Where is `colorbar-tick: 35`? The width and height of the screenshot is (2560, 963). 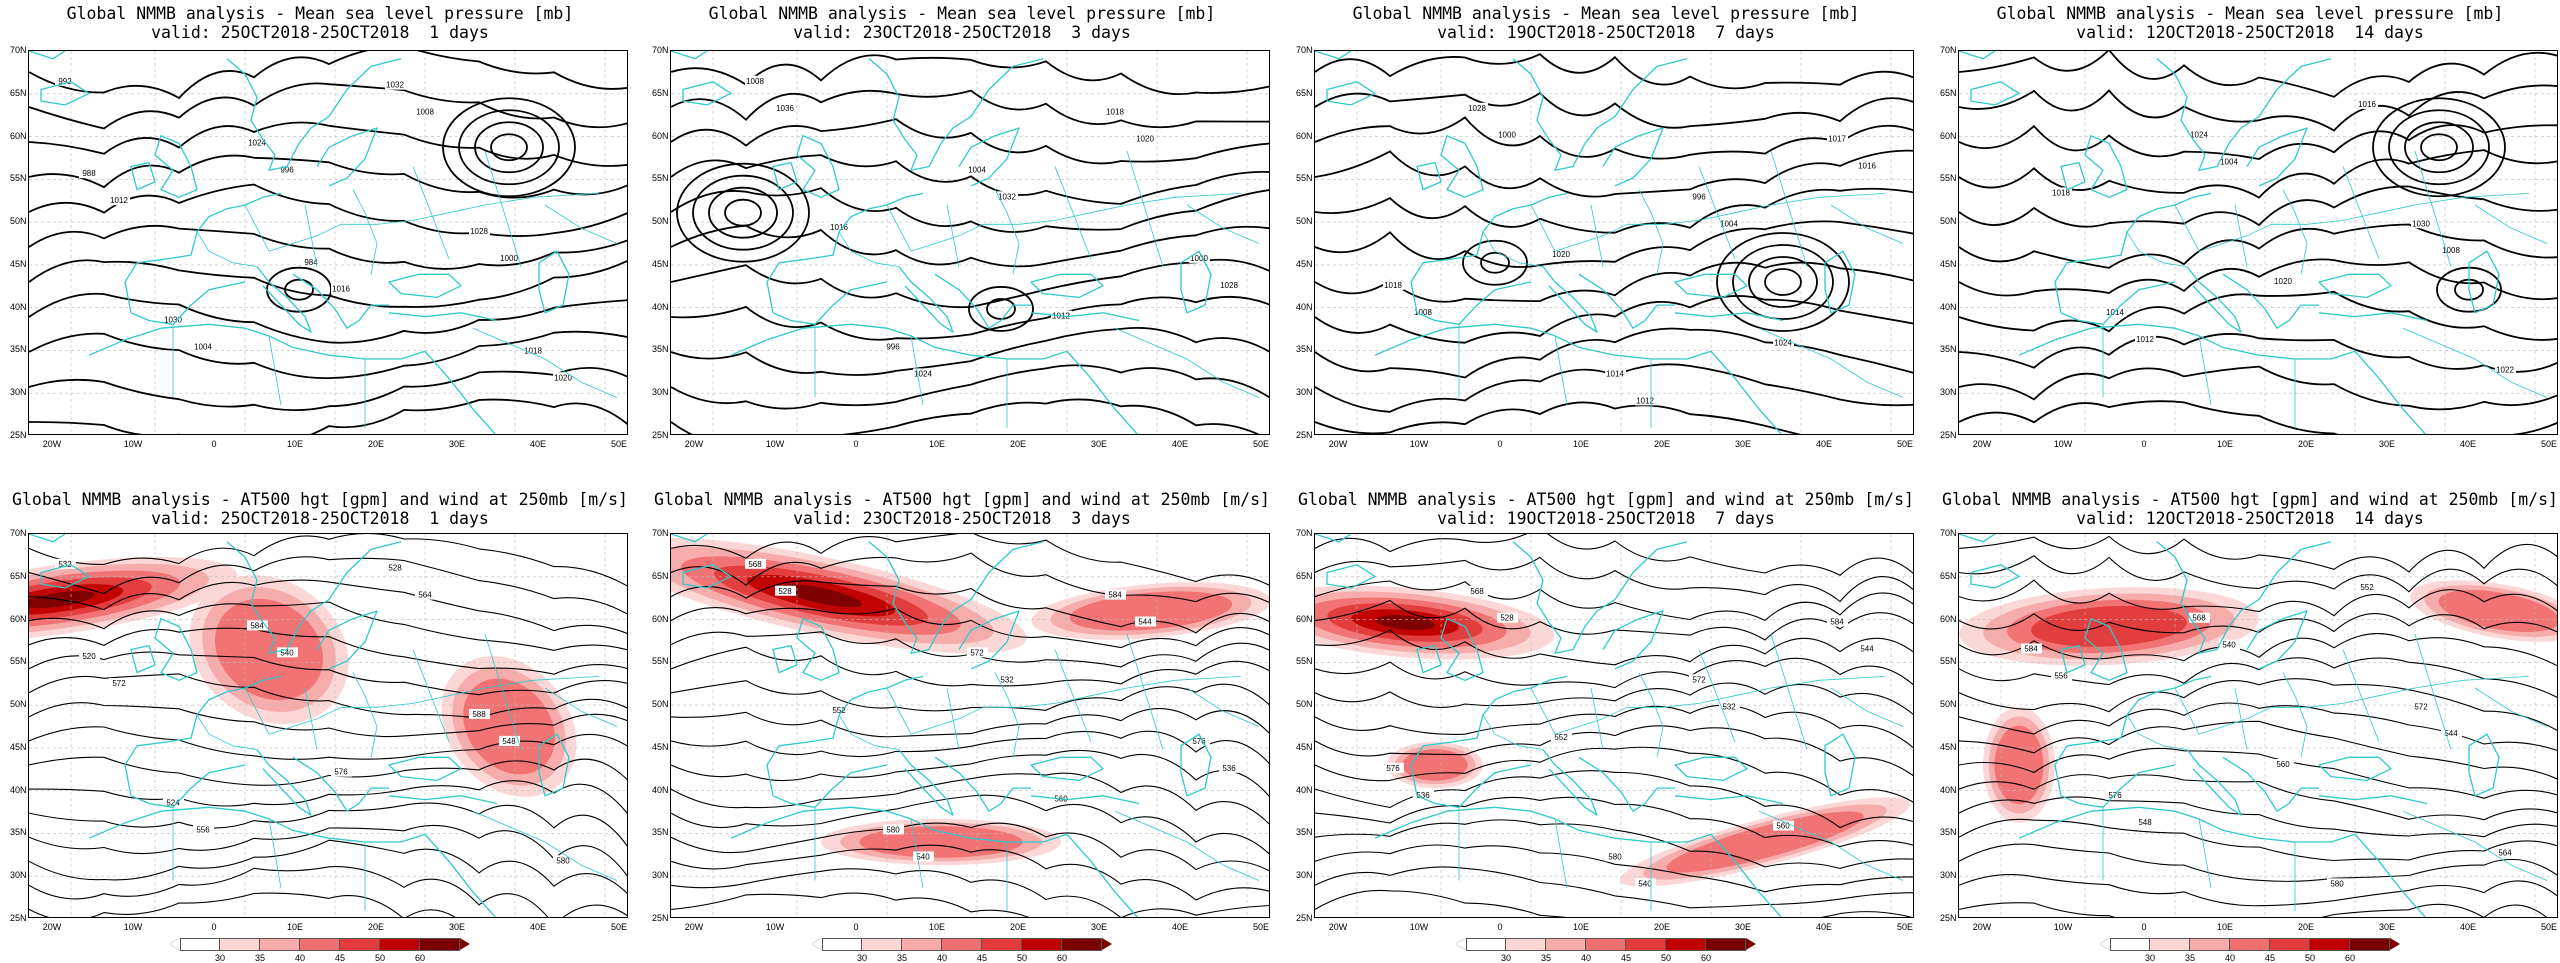
colorbar-tick: 35 is located at coordinates (1546, 958).